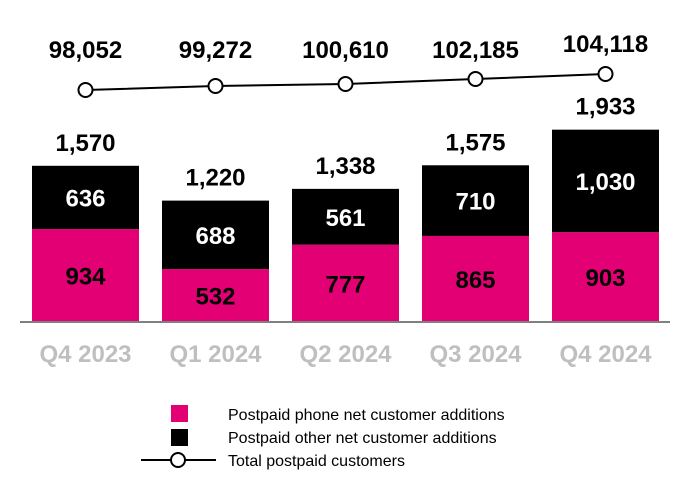 Image resolution: width=690 pixels, height=500 pixels. Describe the element at coordinates (179, 437) in the screenshot. I see `legend-swatch-other` at that location.